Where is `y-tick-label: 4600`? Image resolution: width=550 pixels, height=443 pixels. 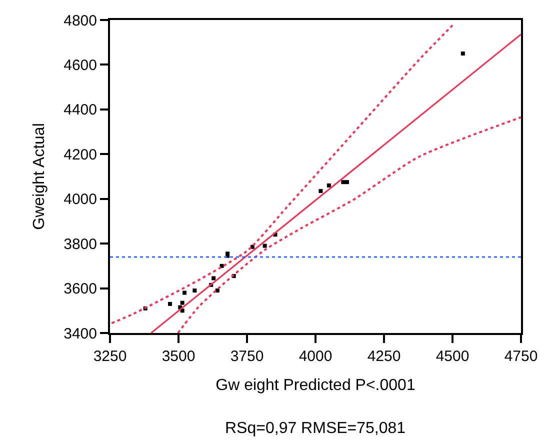 y-tick-label: 4600 is located at coordinates (80, 65).